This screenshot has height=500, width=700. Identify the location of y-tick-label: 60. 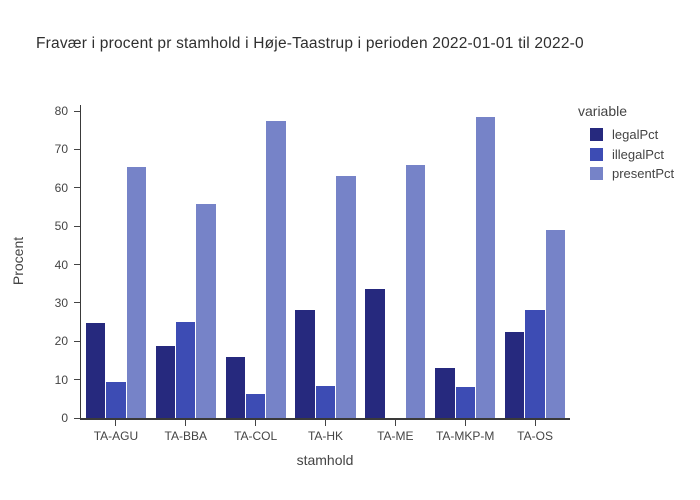
(61, 187).